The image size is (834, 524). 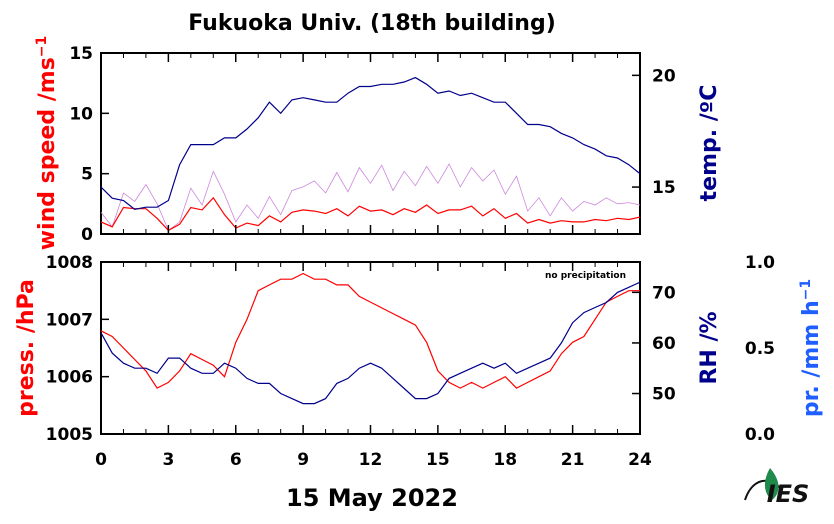 I want to click on right-tick-label: 60, so click(x=664, y=344).